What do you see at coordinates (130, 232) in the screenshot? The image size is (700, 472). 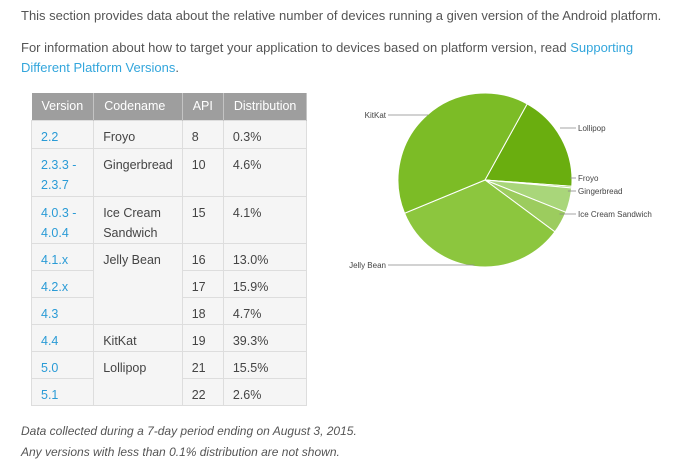 I see `codename-line: Sandwich` at bounding box center [130, 232].